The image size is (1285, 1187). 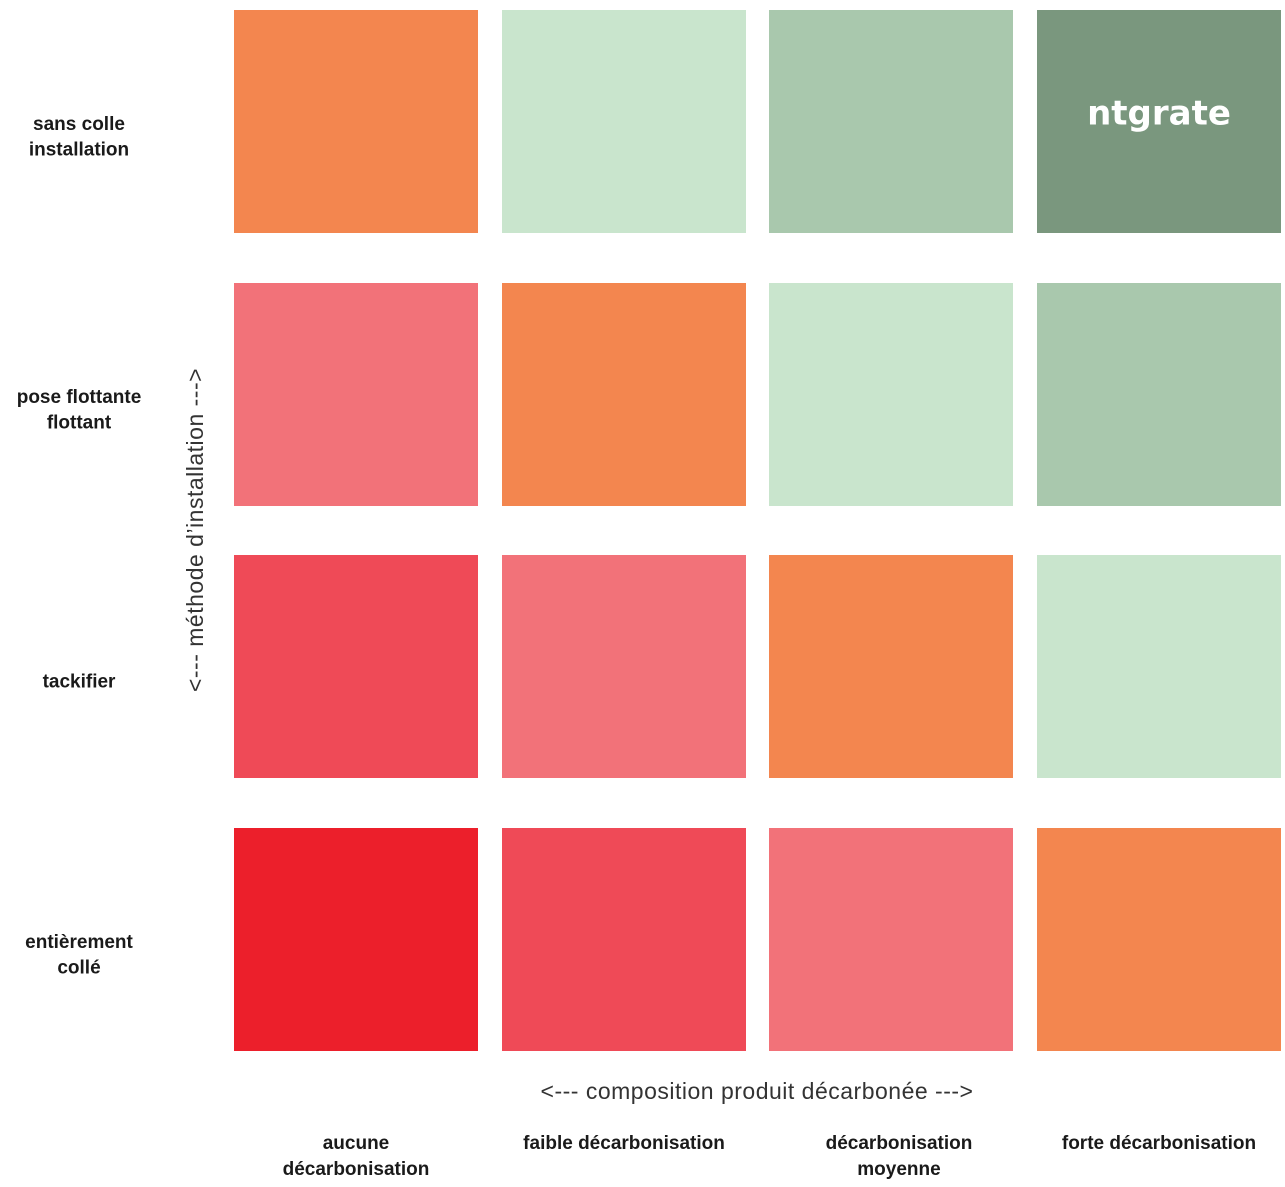 What do you see at coordinates (757, 1091) in the screenshot?
I see `x-axis-label: <--- composition produit décarbonée --->` at bounding box center [757, 1091].